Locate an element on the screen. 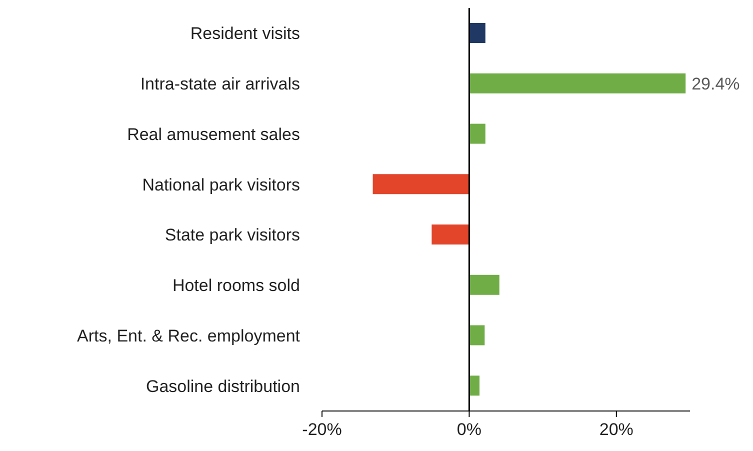 This screenshot has width=753, height=451. y-tick-label: State park visitors is located at coordinates (232, 235).